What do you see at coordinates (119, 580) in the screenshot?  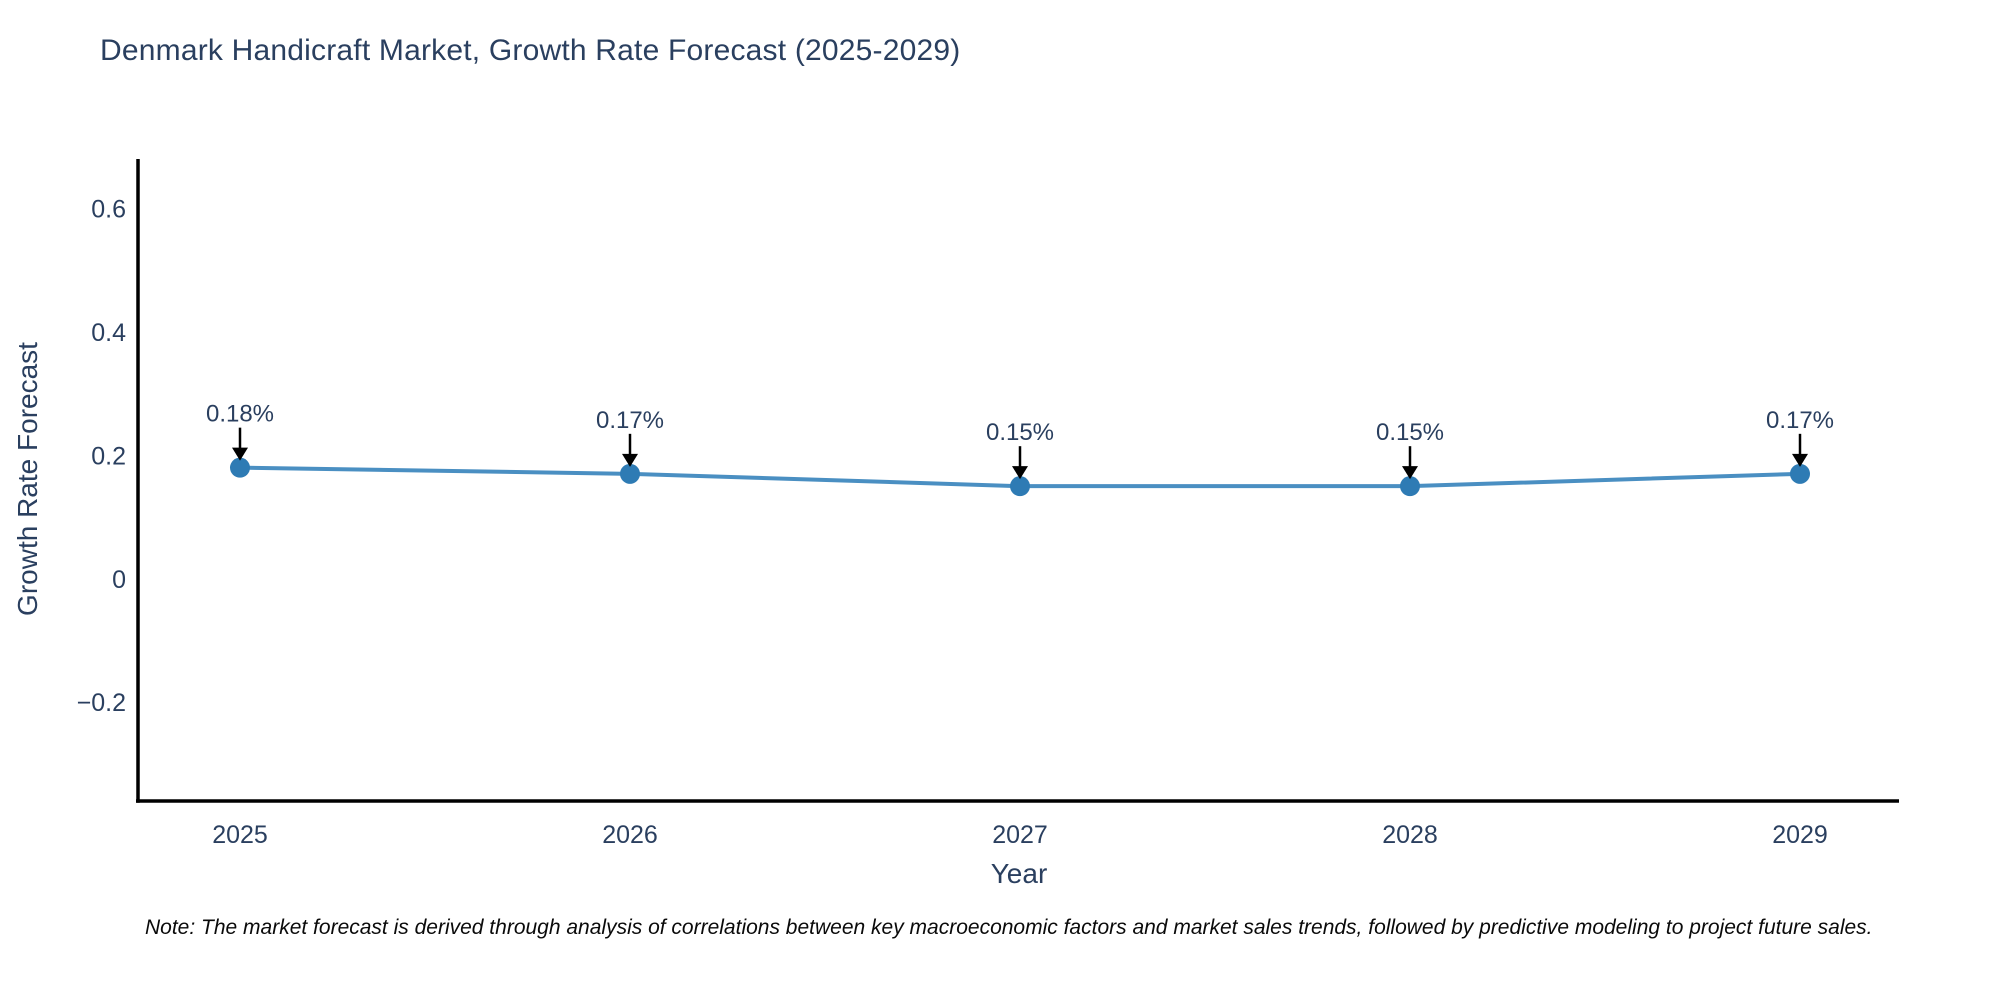 I see `y-tick-label: 0` at bounding box center [119, 580].